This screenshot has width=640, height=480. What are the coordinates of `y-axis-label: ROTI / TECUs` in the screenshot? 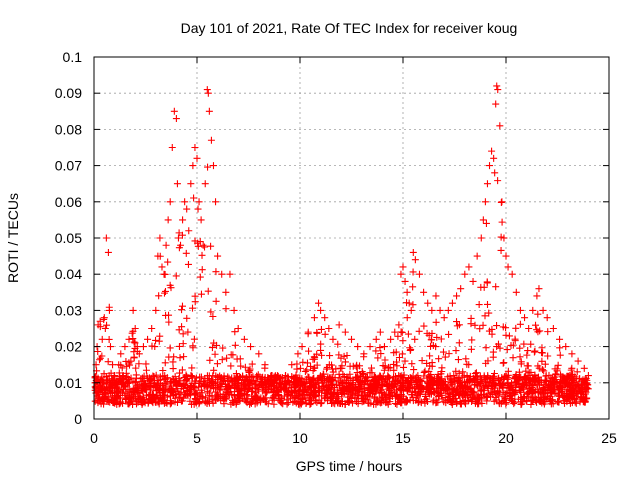 It's located at (13, 238).